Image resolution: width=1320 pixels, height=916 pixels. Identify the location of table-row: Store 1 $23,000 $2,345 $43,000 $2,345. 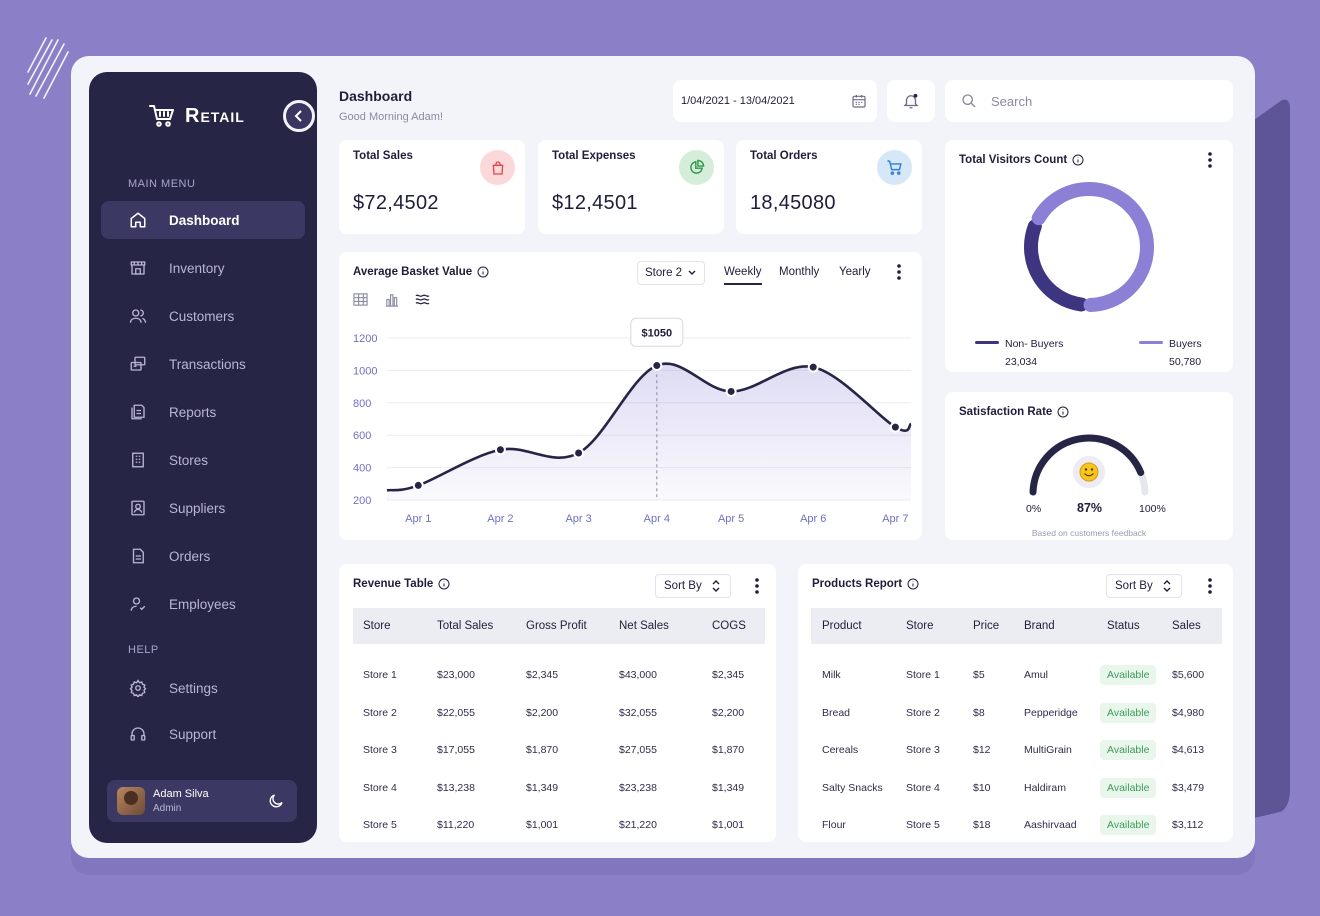
(559, 669).